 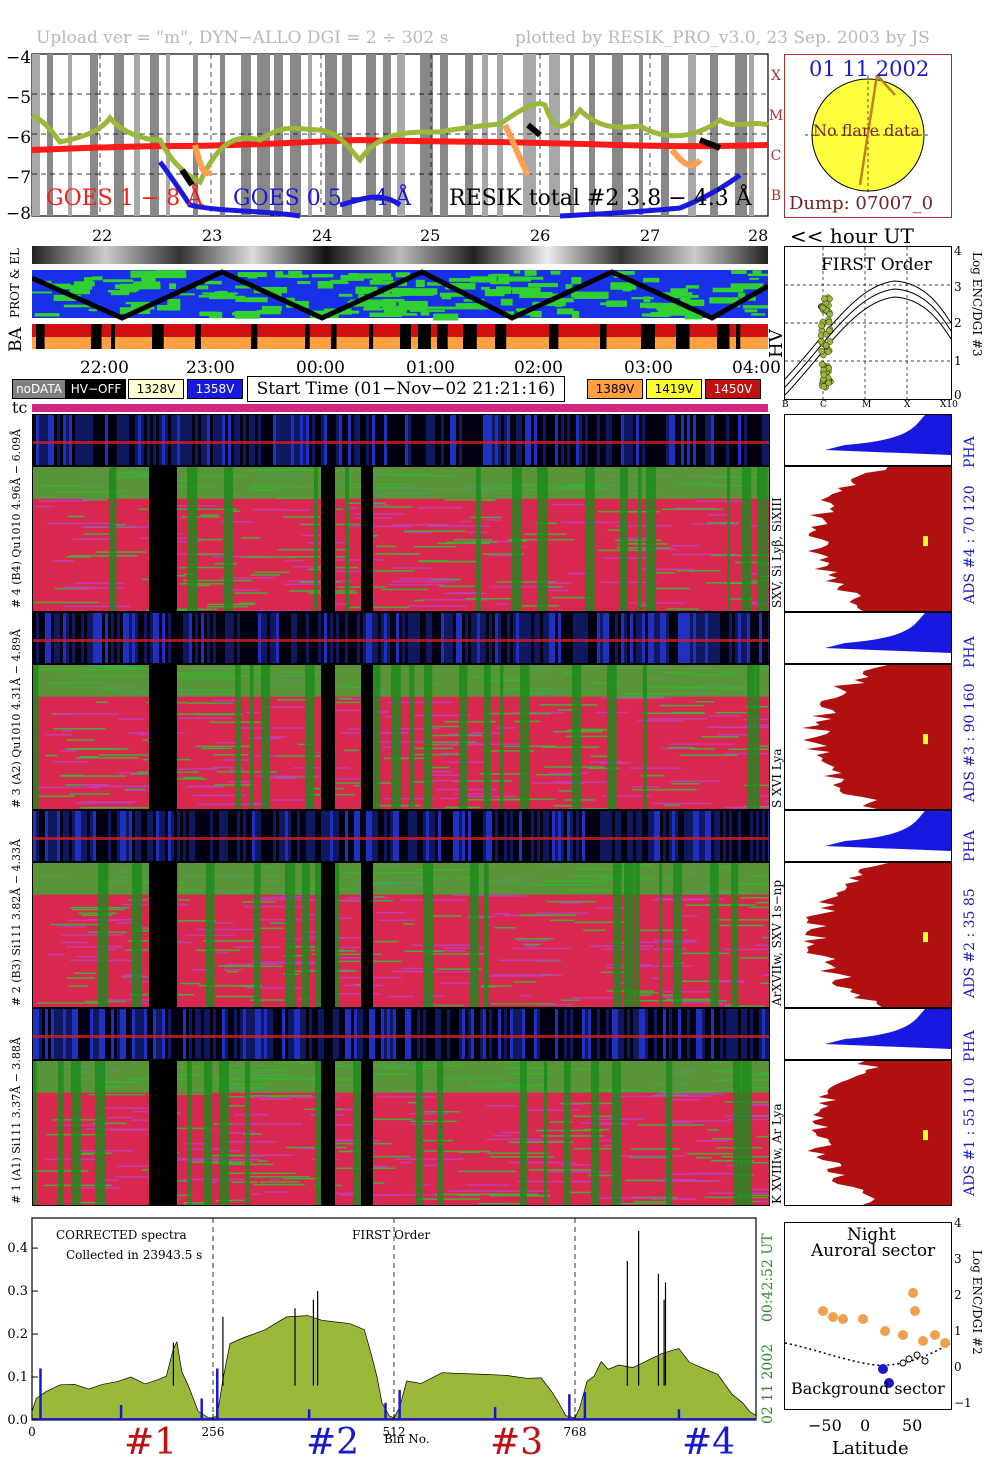 I want to click on goes-xtick-2: 24, so click(x=322, y=235).